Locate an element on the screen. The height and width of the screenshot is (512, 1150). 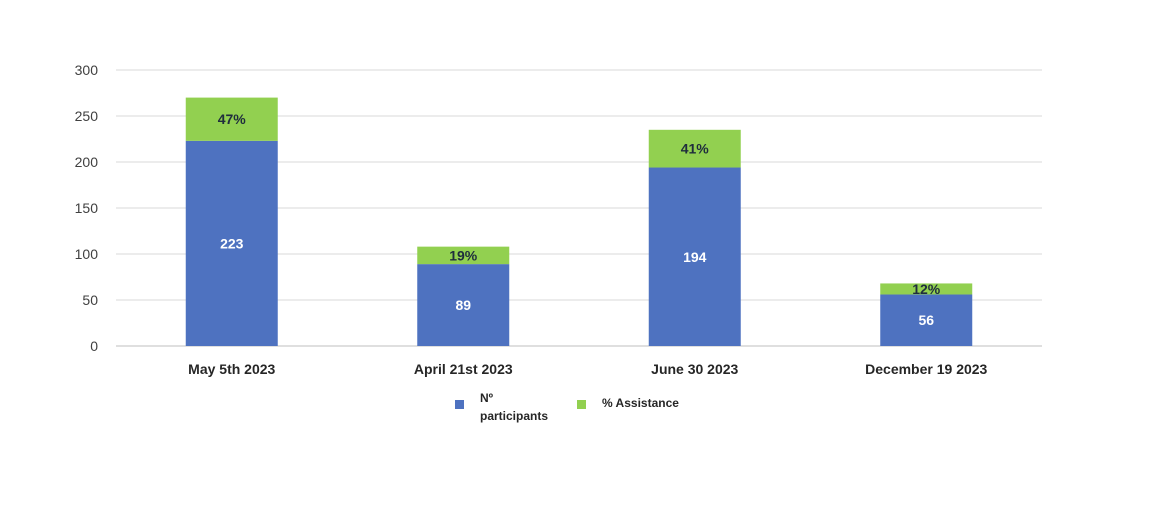
data-label-participants: 223 is located at coordinates (232, 243).